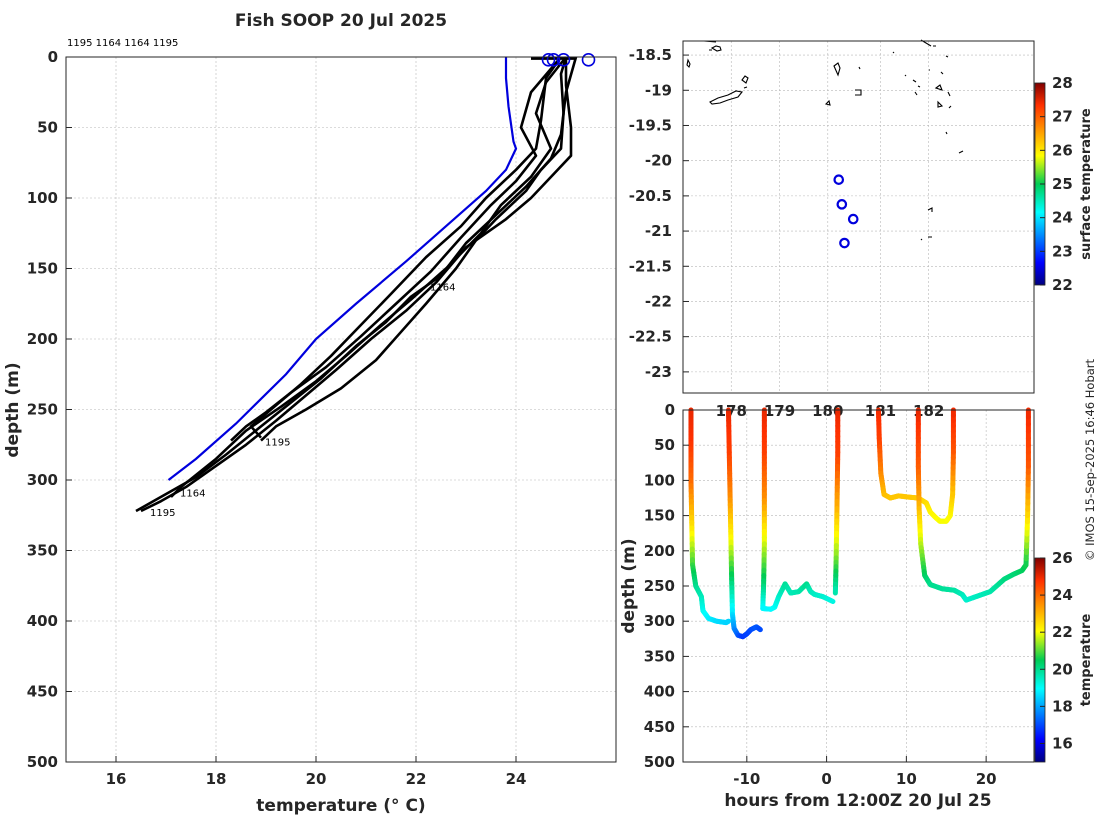 This screenshot has height=820, width=1100. What do you see at coordinates (1062, 558) in the screenshot?
I see `temperature-colorbar-tick-label: 26` at bounding box center [1062, 558].